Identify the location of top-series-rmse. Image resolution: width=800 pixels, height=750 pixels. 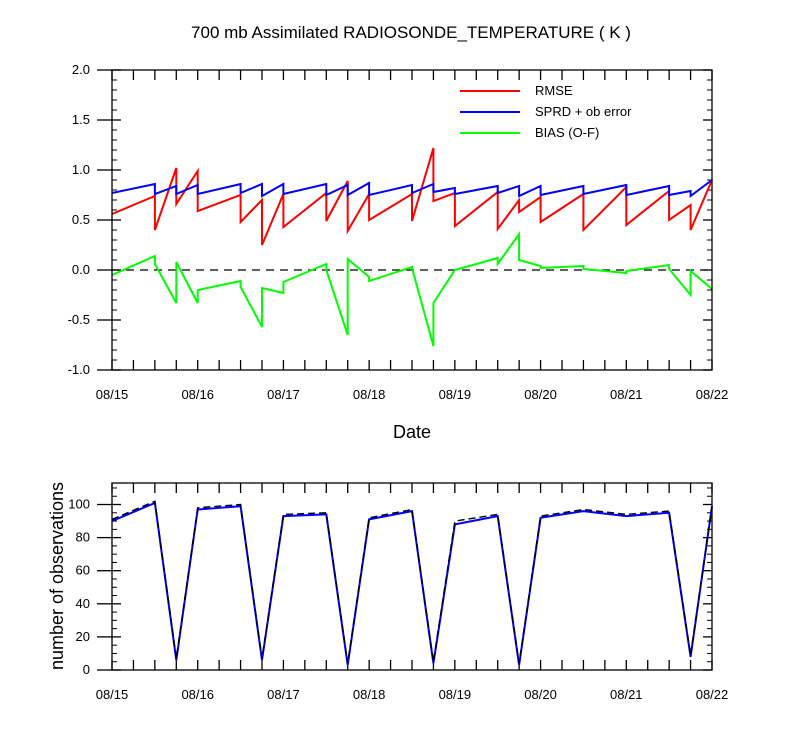
(412, 196).